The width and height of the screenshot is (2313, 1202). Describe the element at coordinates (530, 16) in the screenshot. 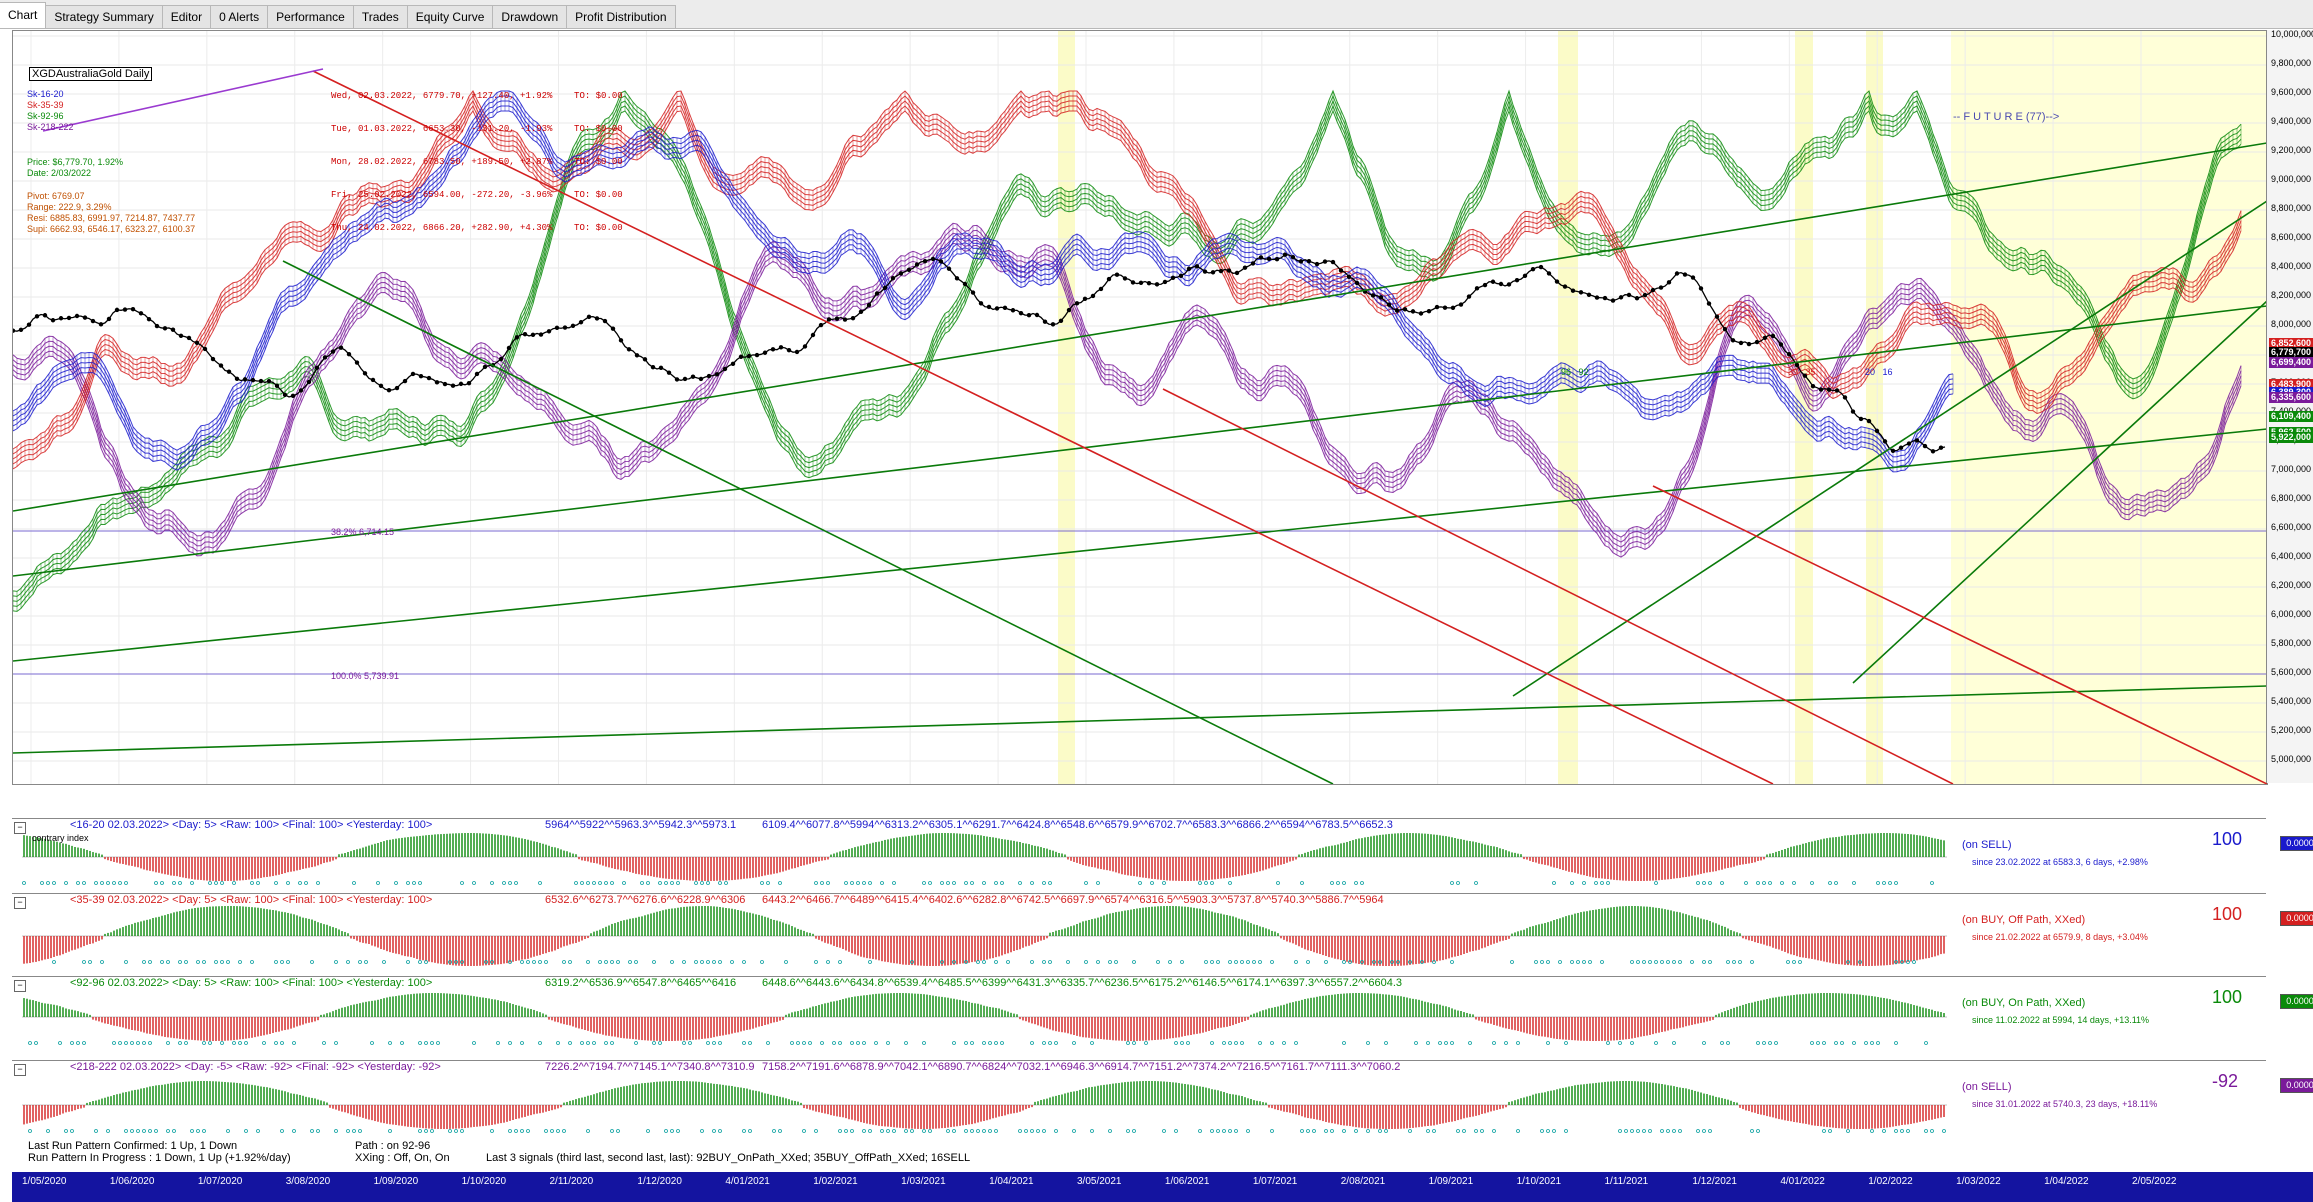

I see `tab-drawdown: Drawdown` at that location.